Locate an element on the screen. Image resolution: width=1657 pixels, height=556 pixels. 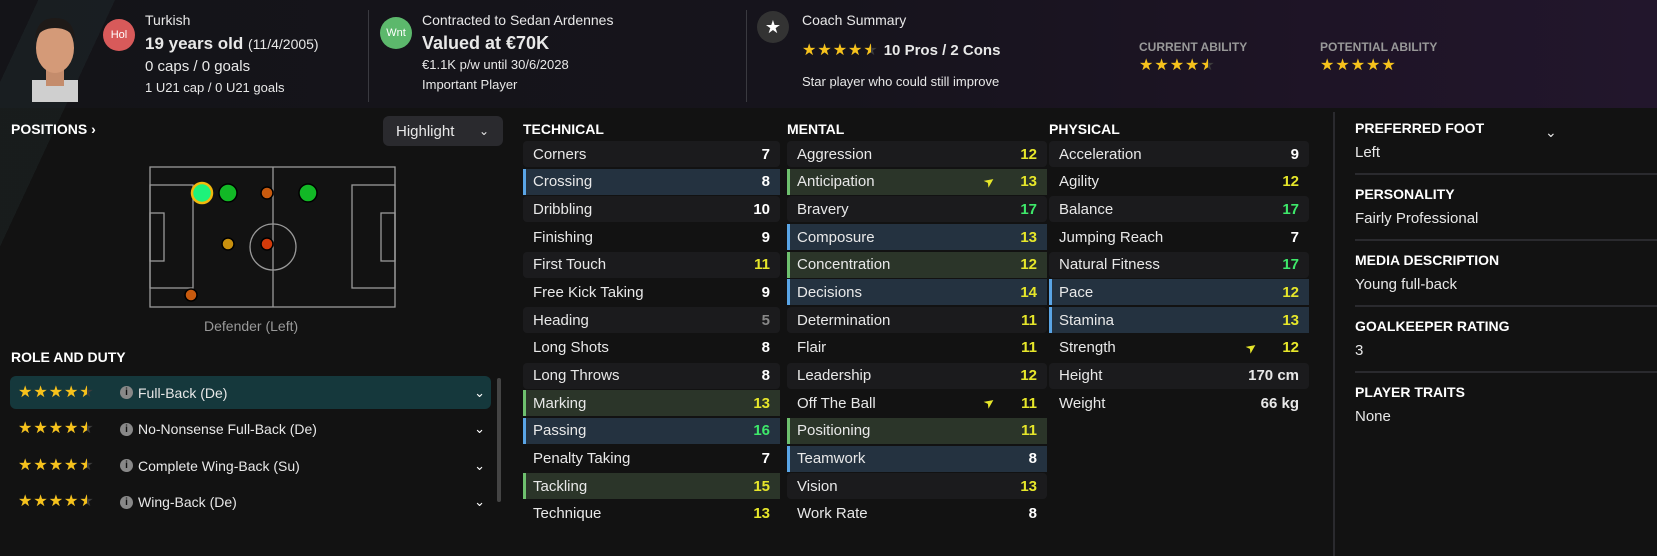
attribute-row-composure: Composure 13 is located at coordinates (917, 237).